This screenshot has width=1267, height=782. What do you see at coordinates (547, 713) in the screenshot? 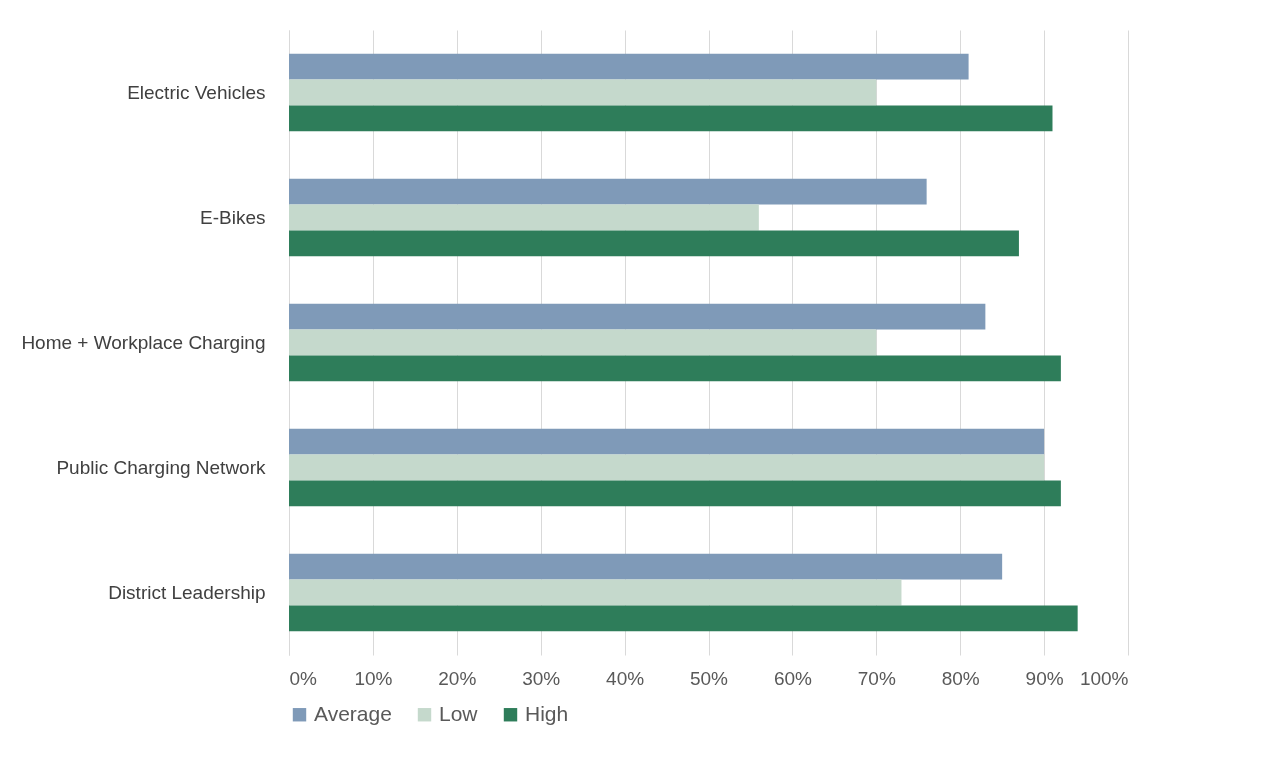
I see `legend-label: High` at bounding box center [547, 713].